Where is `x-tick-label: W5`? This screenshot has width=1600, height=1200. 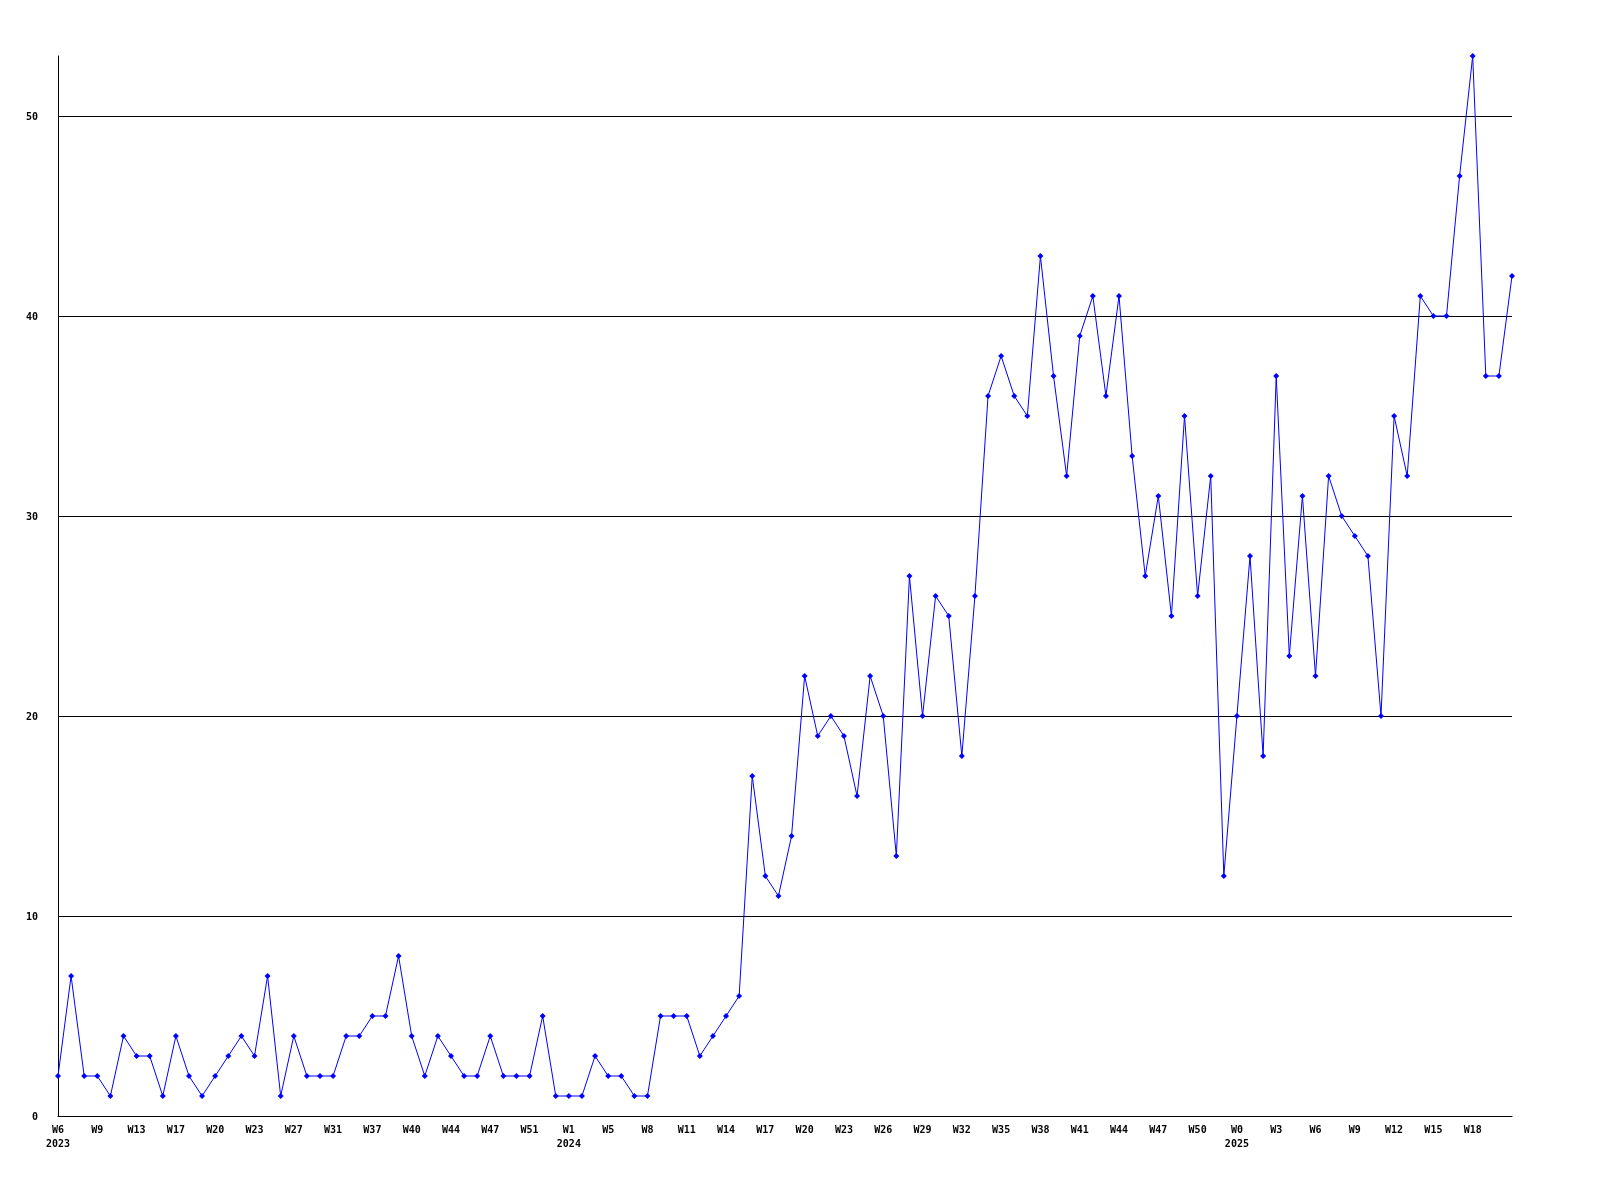
x-tick-label: W5 is located at coordinates (608, 1129).